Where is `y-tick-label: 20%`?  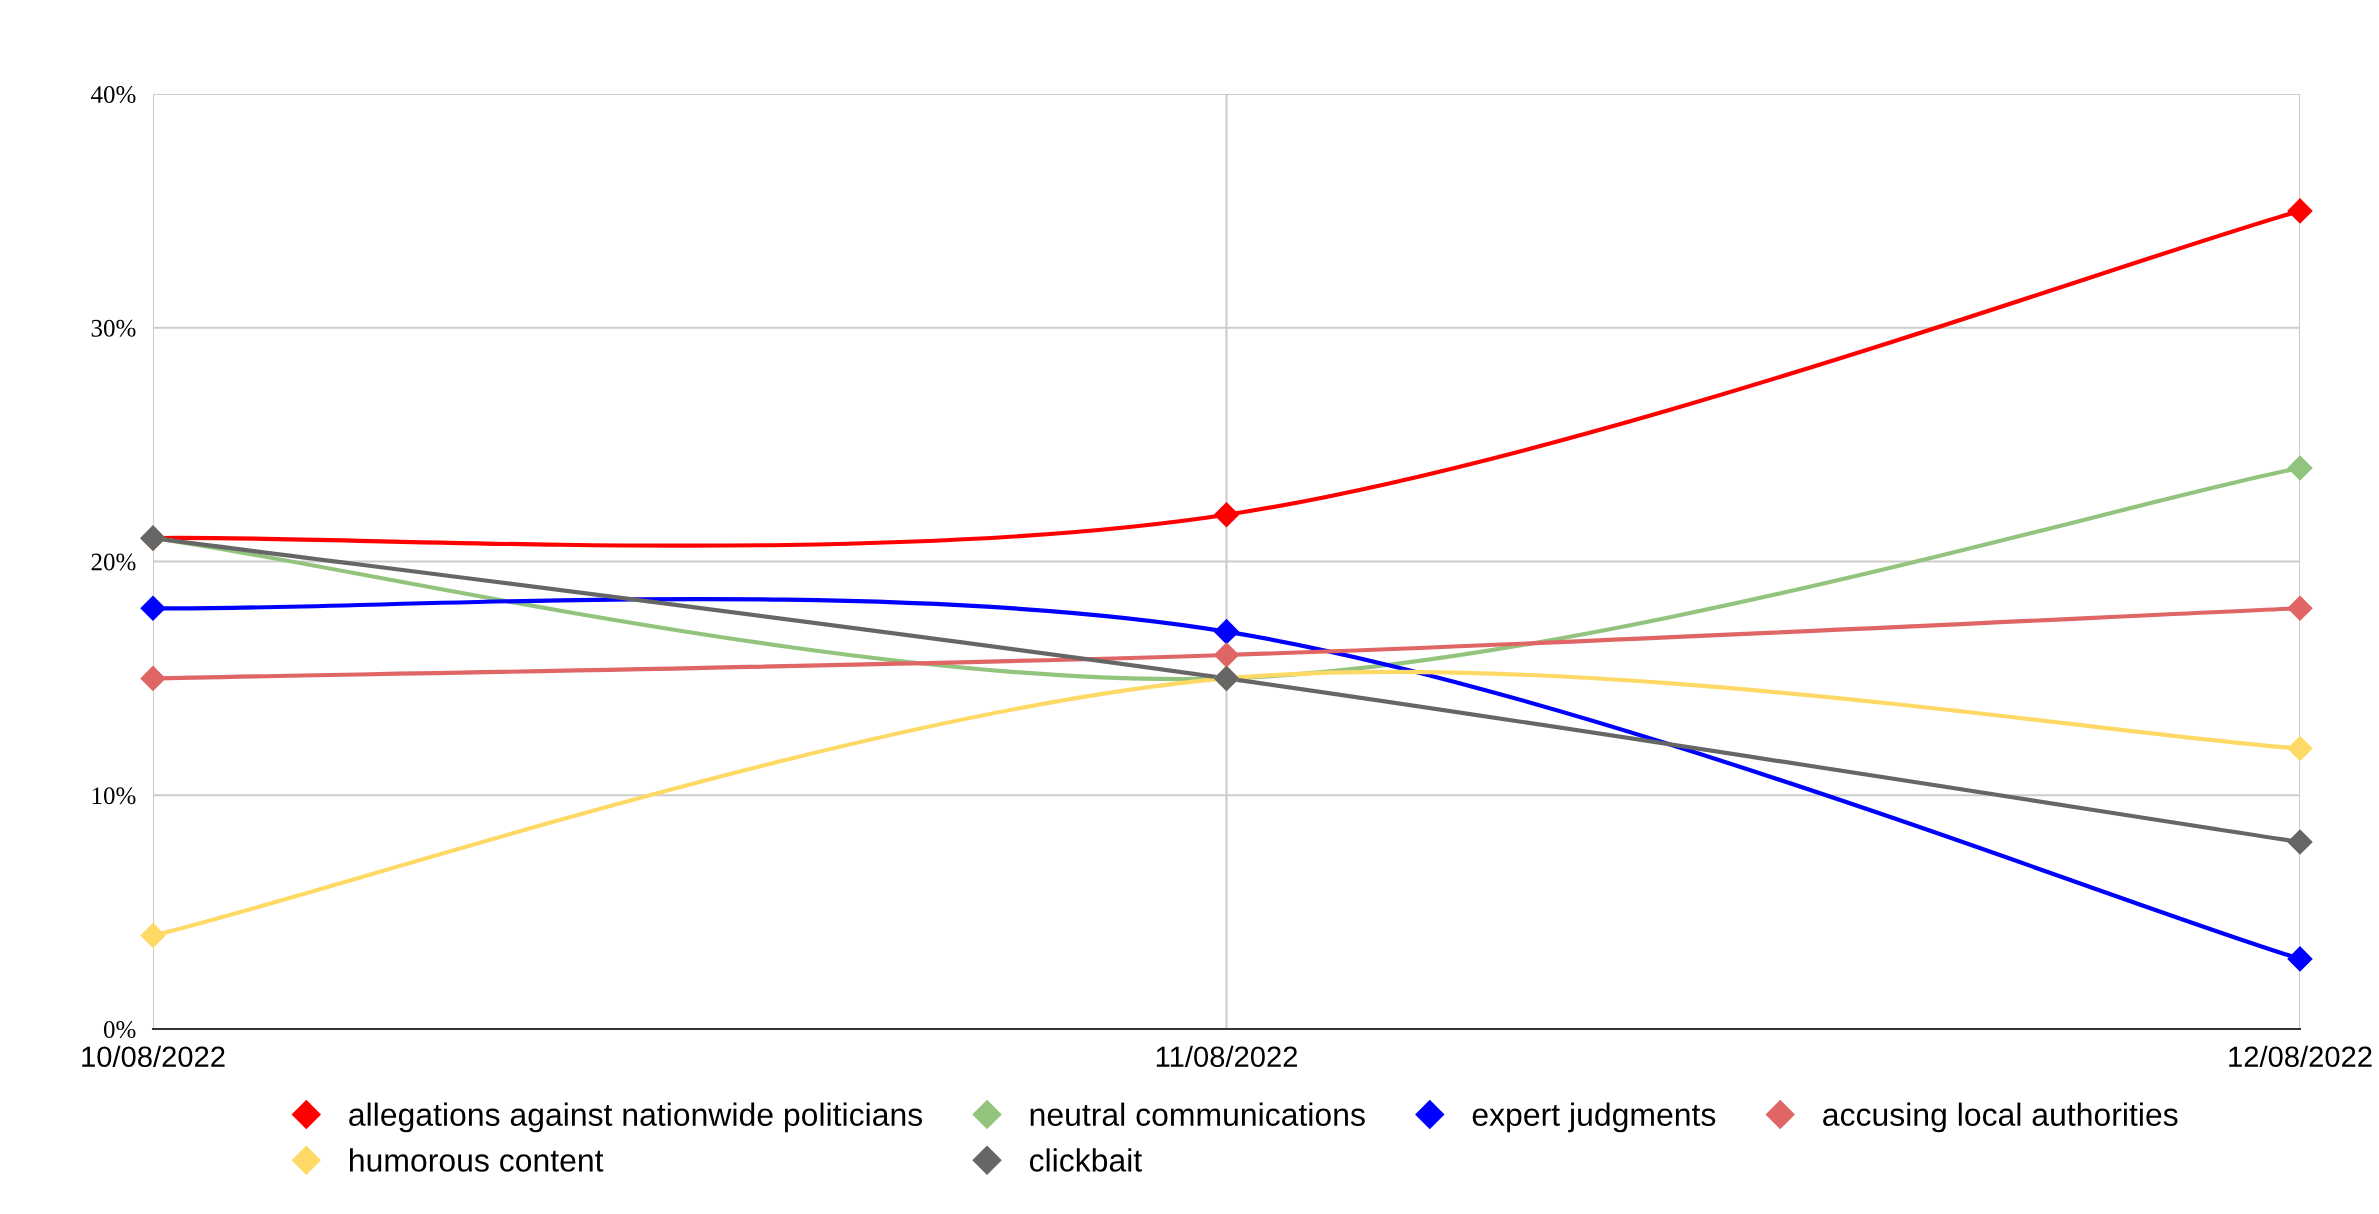 y-tick-label: 20% is located at coordinates (113, 562).